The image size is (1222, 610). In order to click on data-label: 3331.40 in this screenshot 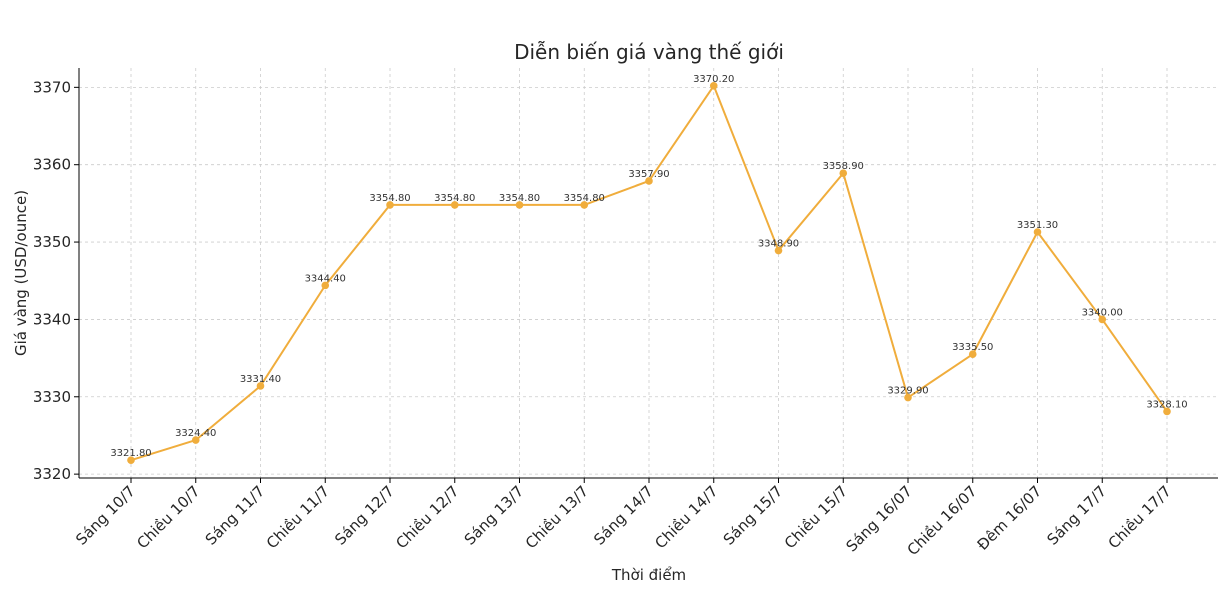, I will do `click(260, 379)`.